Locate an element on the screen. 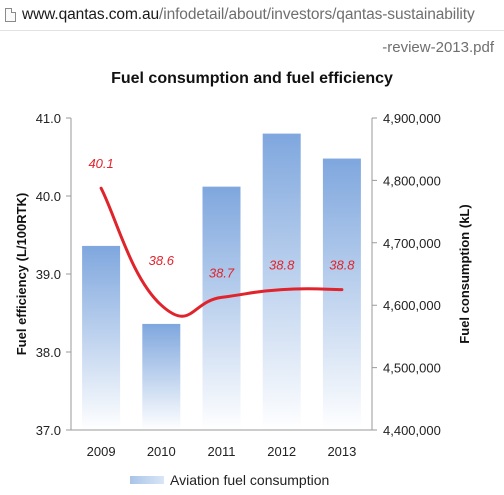 This screenshot has height=495, width=504. efficiency-line is located at coordinates (221, 252).